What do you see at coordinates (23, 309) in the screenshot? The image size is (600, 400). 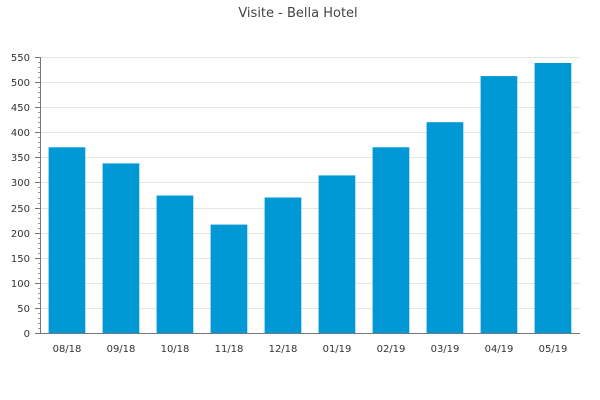 I see `y-tick-label: 50` at bounding box center [23, 309].